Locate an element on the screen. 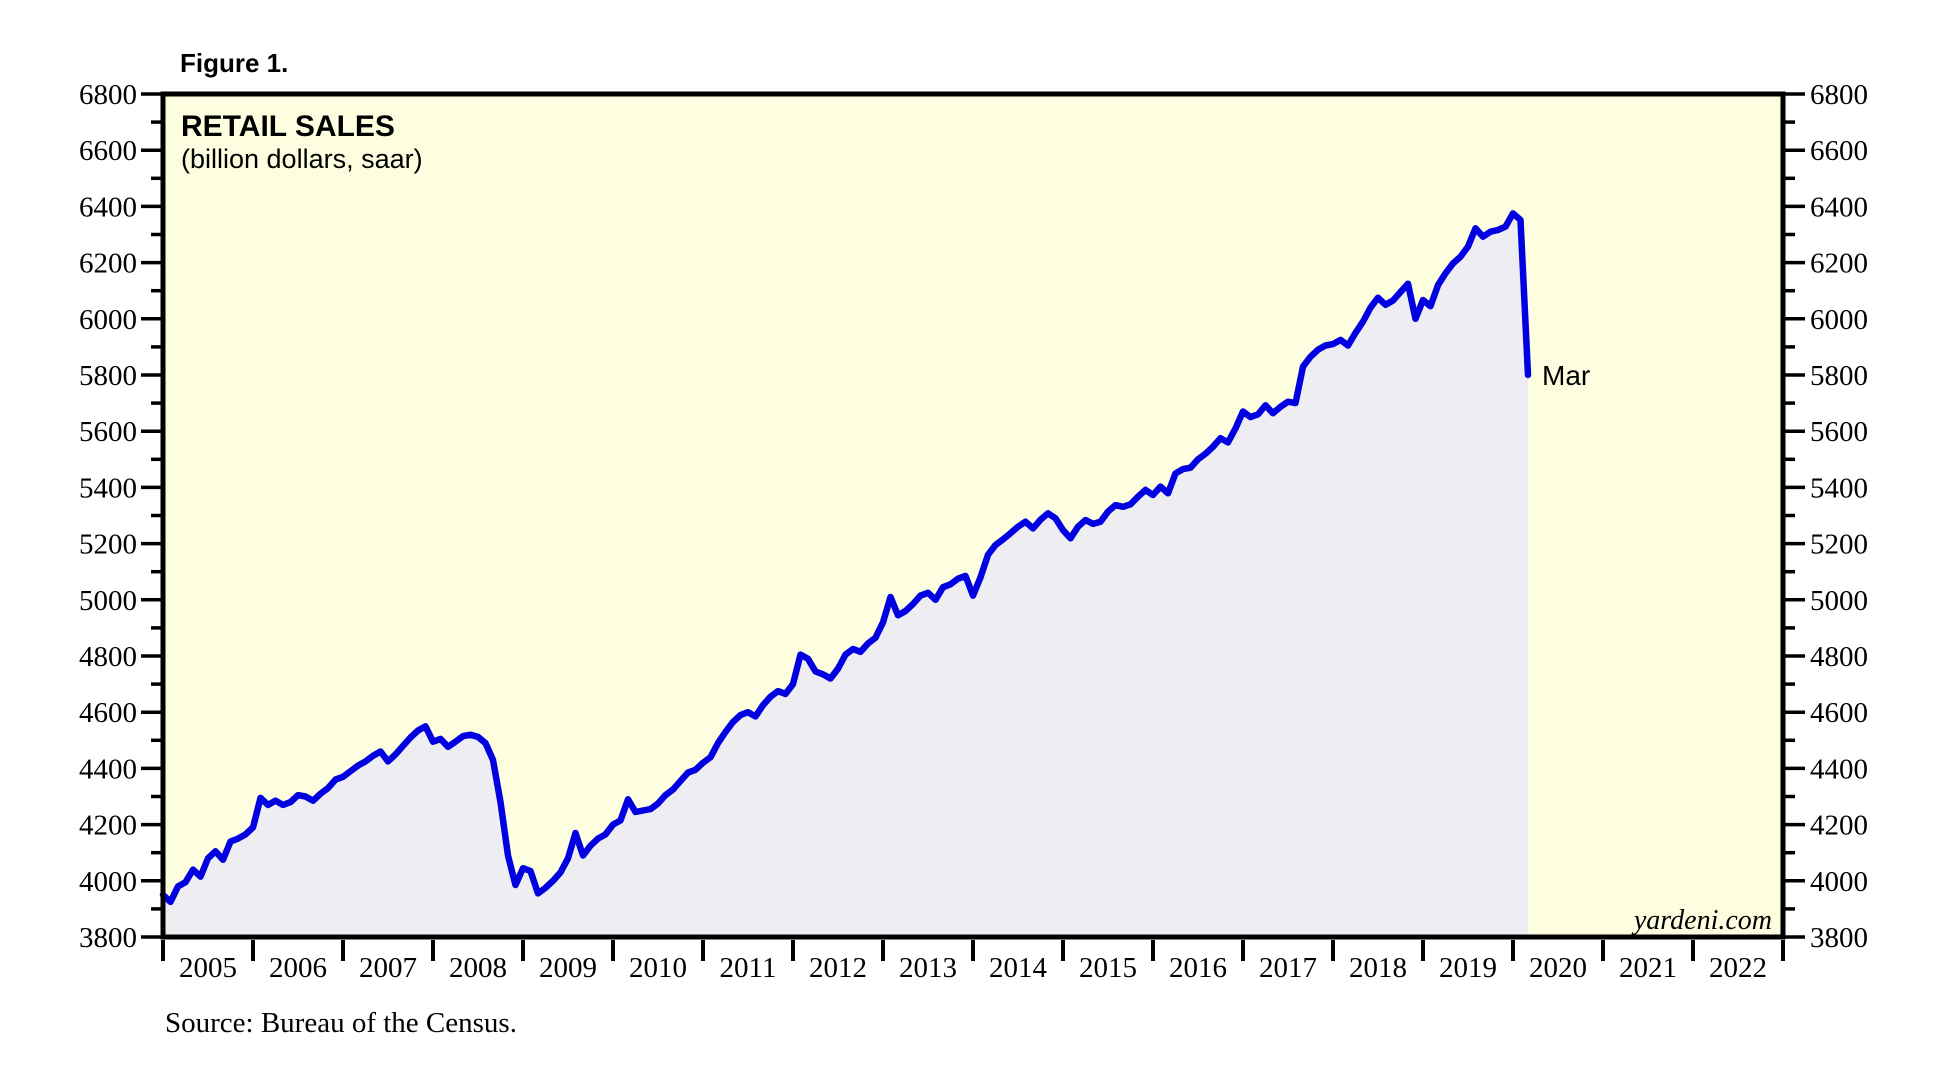 The image size is (1956, 1074). tick-label: 2005 is located at coordinates (208, 968).